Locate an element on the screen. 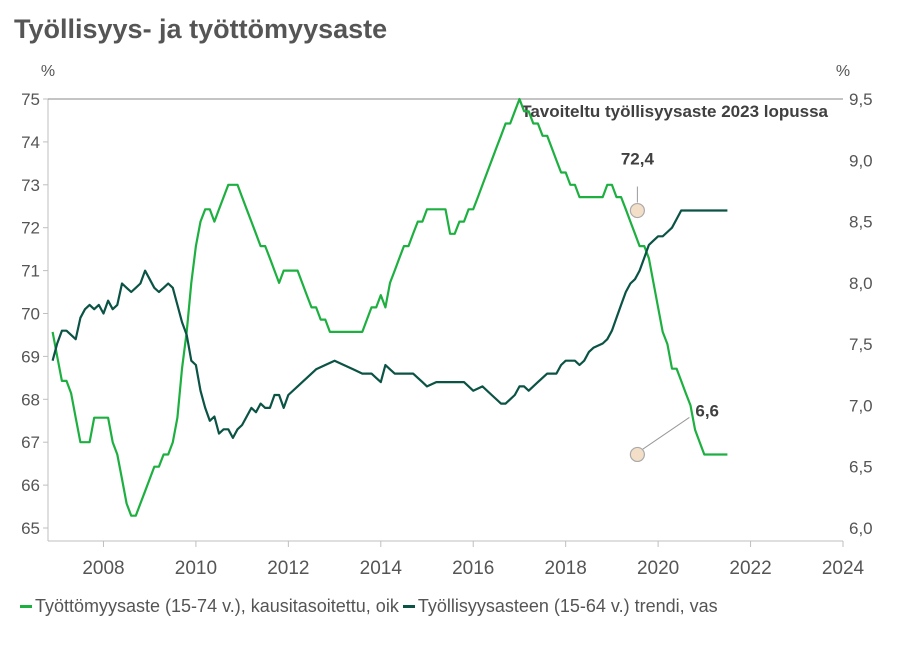 The width and height of the screenshot is (900, 650). left-tick-label: 72 is located at coordinates (30, 228).